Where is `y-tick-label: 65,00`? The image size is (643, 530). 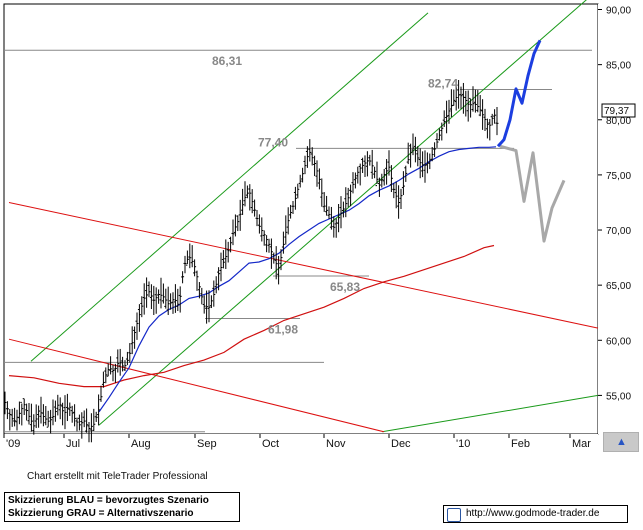
y-tick-label: 65,00 is located at coordinates (618, 286).